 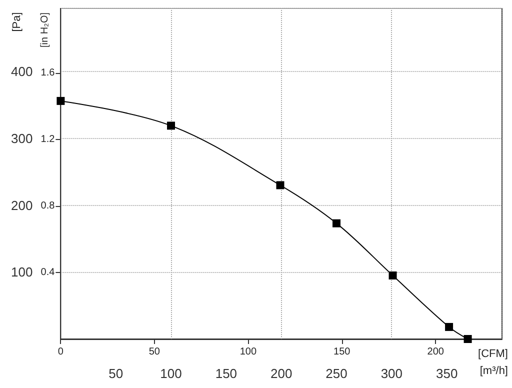 What do you see at coordinates (391, 373) in the screenshot?
I see `x-tick-label: 300` at bounding box center [391, 373].